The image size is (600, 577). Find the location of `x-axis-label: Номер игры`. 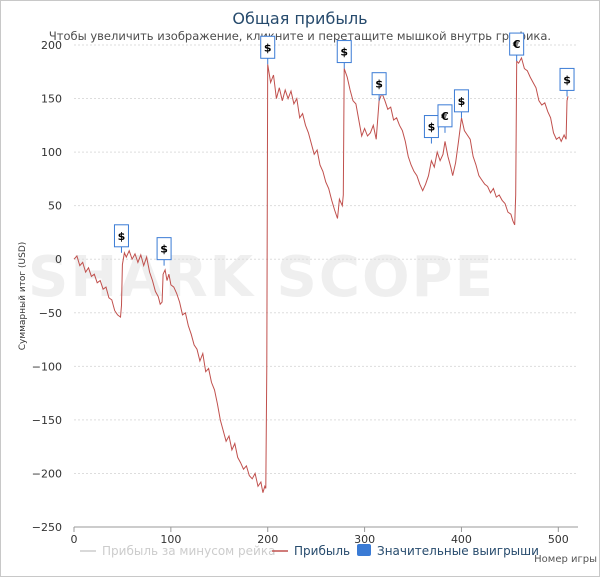

x-axis-label: Номер игры is located at coordinates (565, 559).